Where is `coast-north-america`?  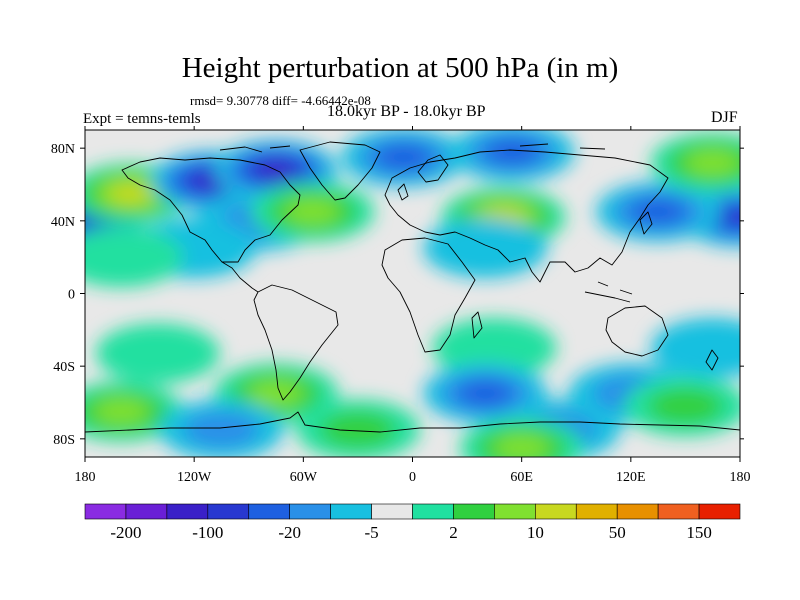 coast-north-america is located at coordinates (211, 210).